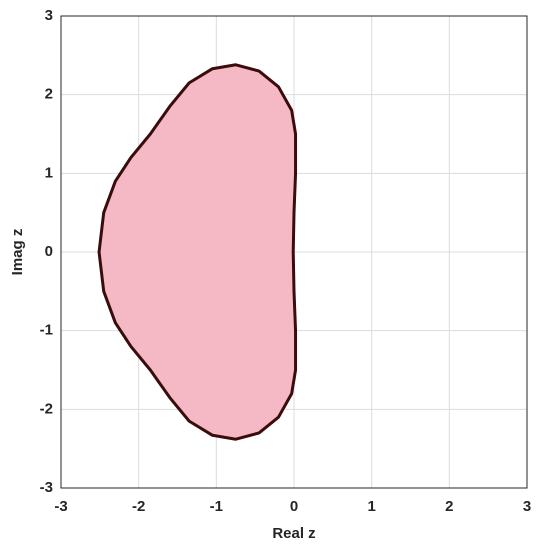  What do you see at coordinates (49, 15) in the screenshot?
I see `y-tick-label: 3` at bounding box center [49, 15].